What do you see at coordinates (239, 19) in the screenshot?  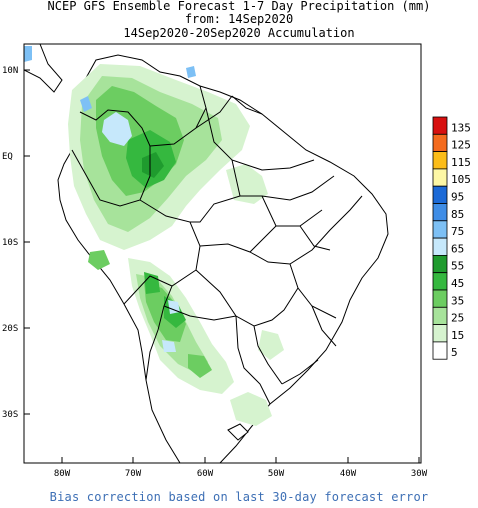 I see `map-title-line-2: from: 14Sep2020` at bounding box center [239, 19].